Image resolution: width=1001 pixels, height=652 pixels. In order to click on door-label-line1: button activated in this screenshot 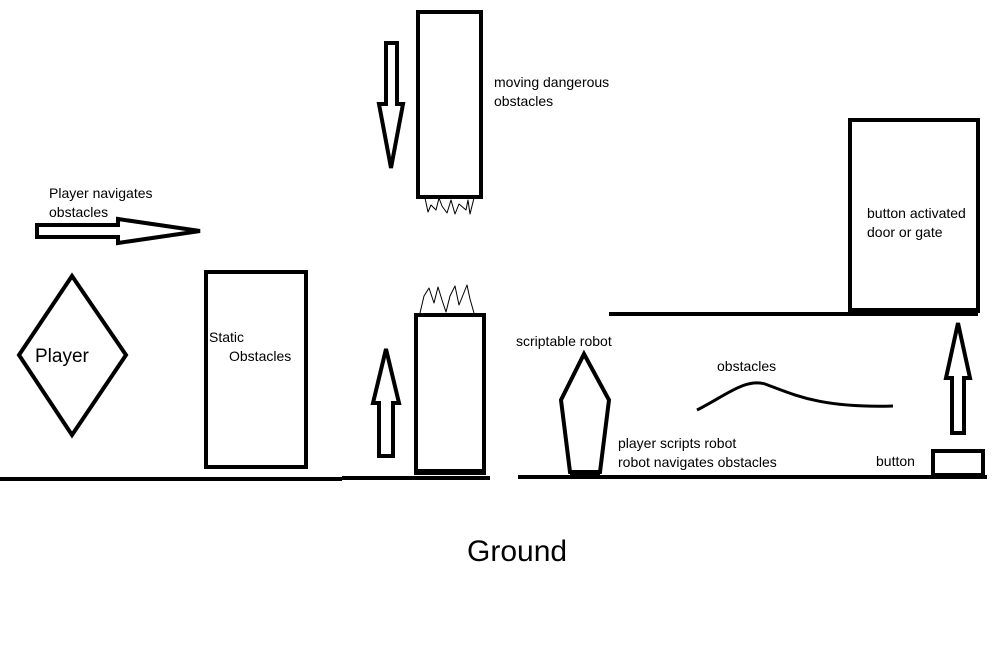, I will do `click(916, 213)`.